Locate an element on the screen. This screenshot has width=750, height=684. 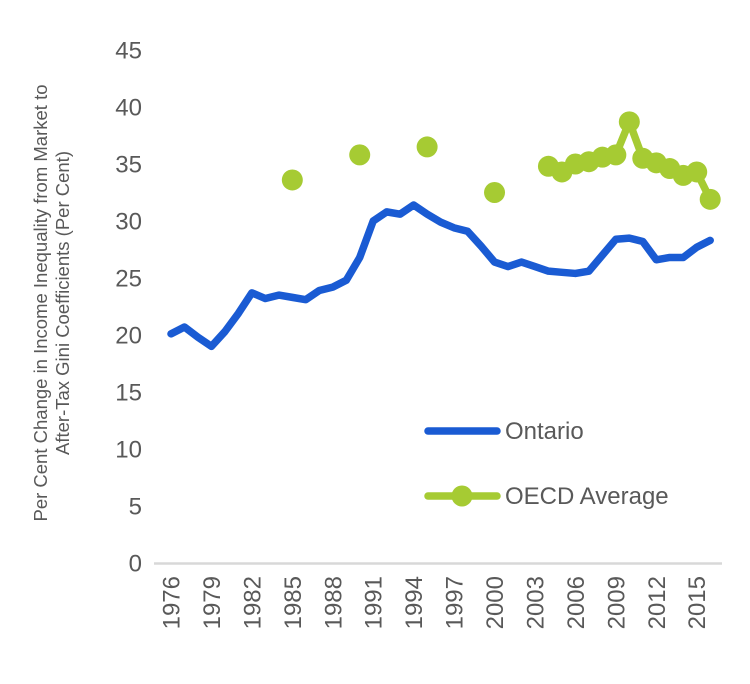
x-tick-label-1997: 1997 is located at coordinates (455, 602).